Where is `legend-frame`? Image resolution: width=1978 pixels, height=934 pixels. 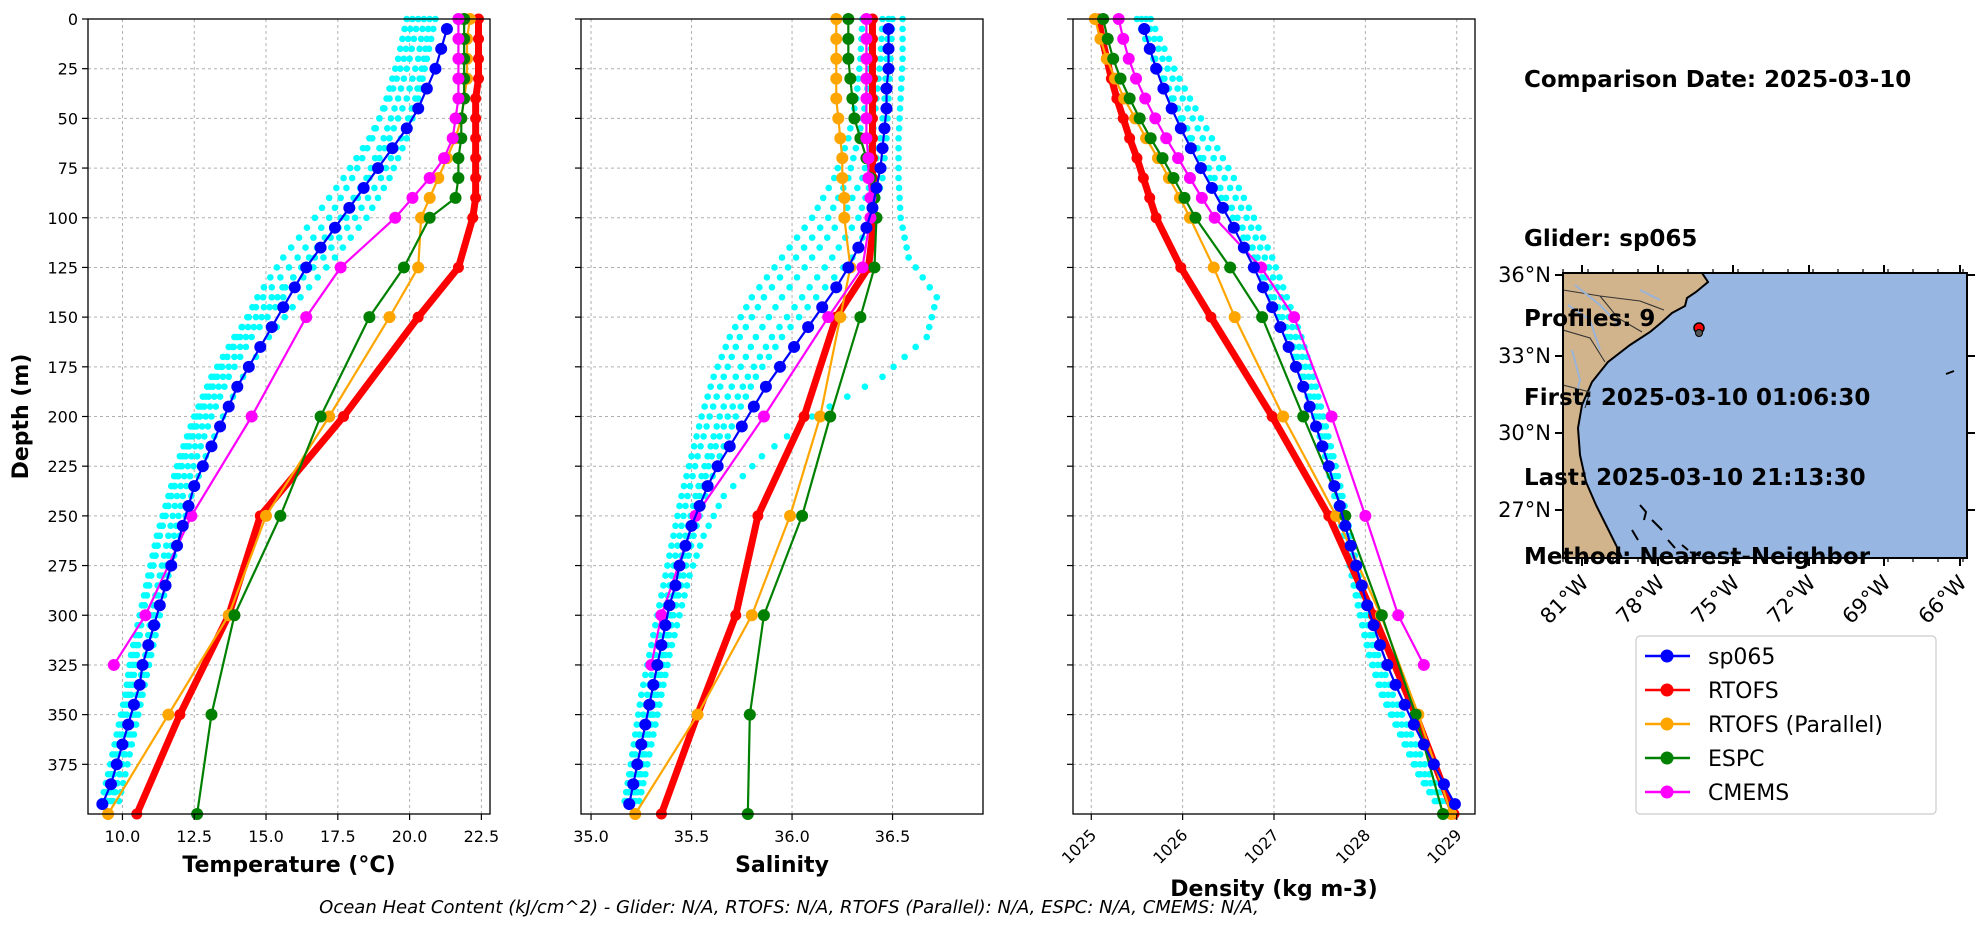 legend-frame is located at coordinates (1786, 725).